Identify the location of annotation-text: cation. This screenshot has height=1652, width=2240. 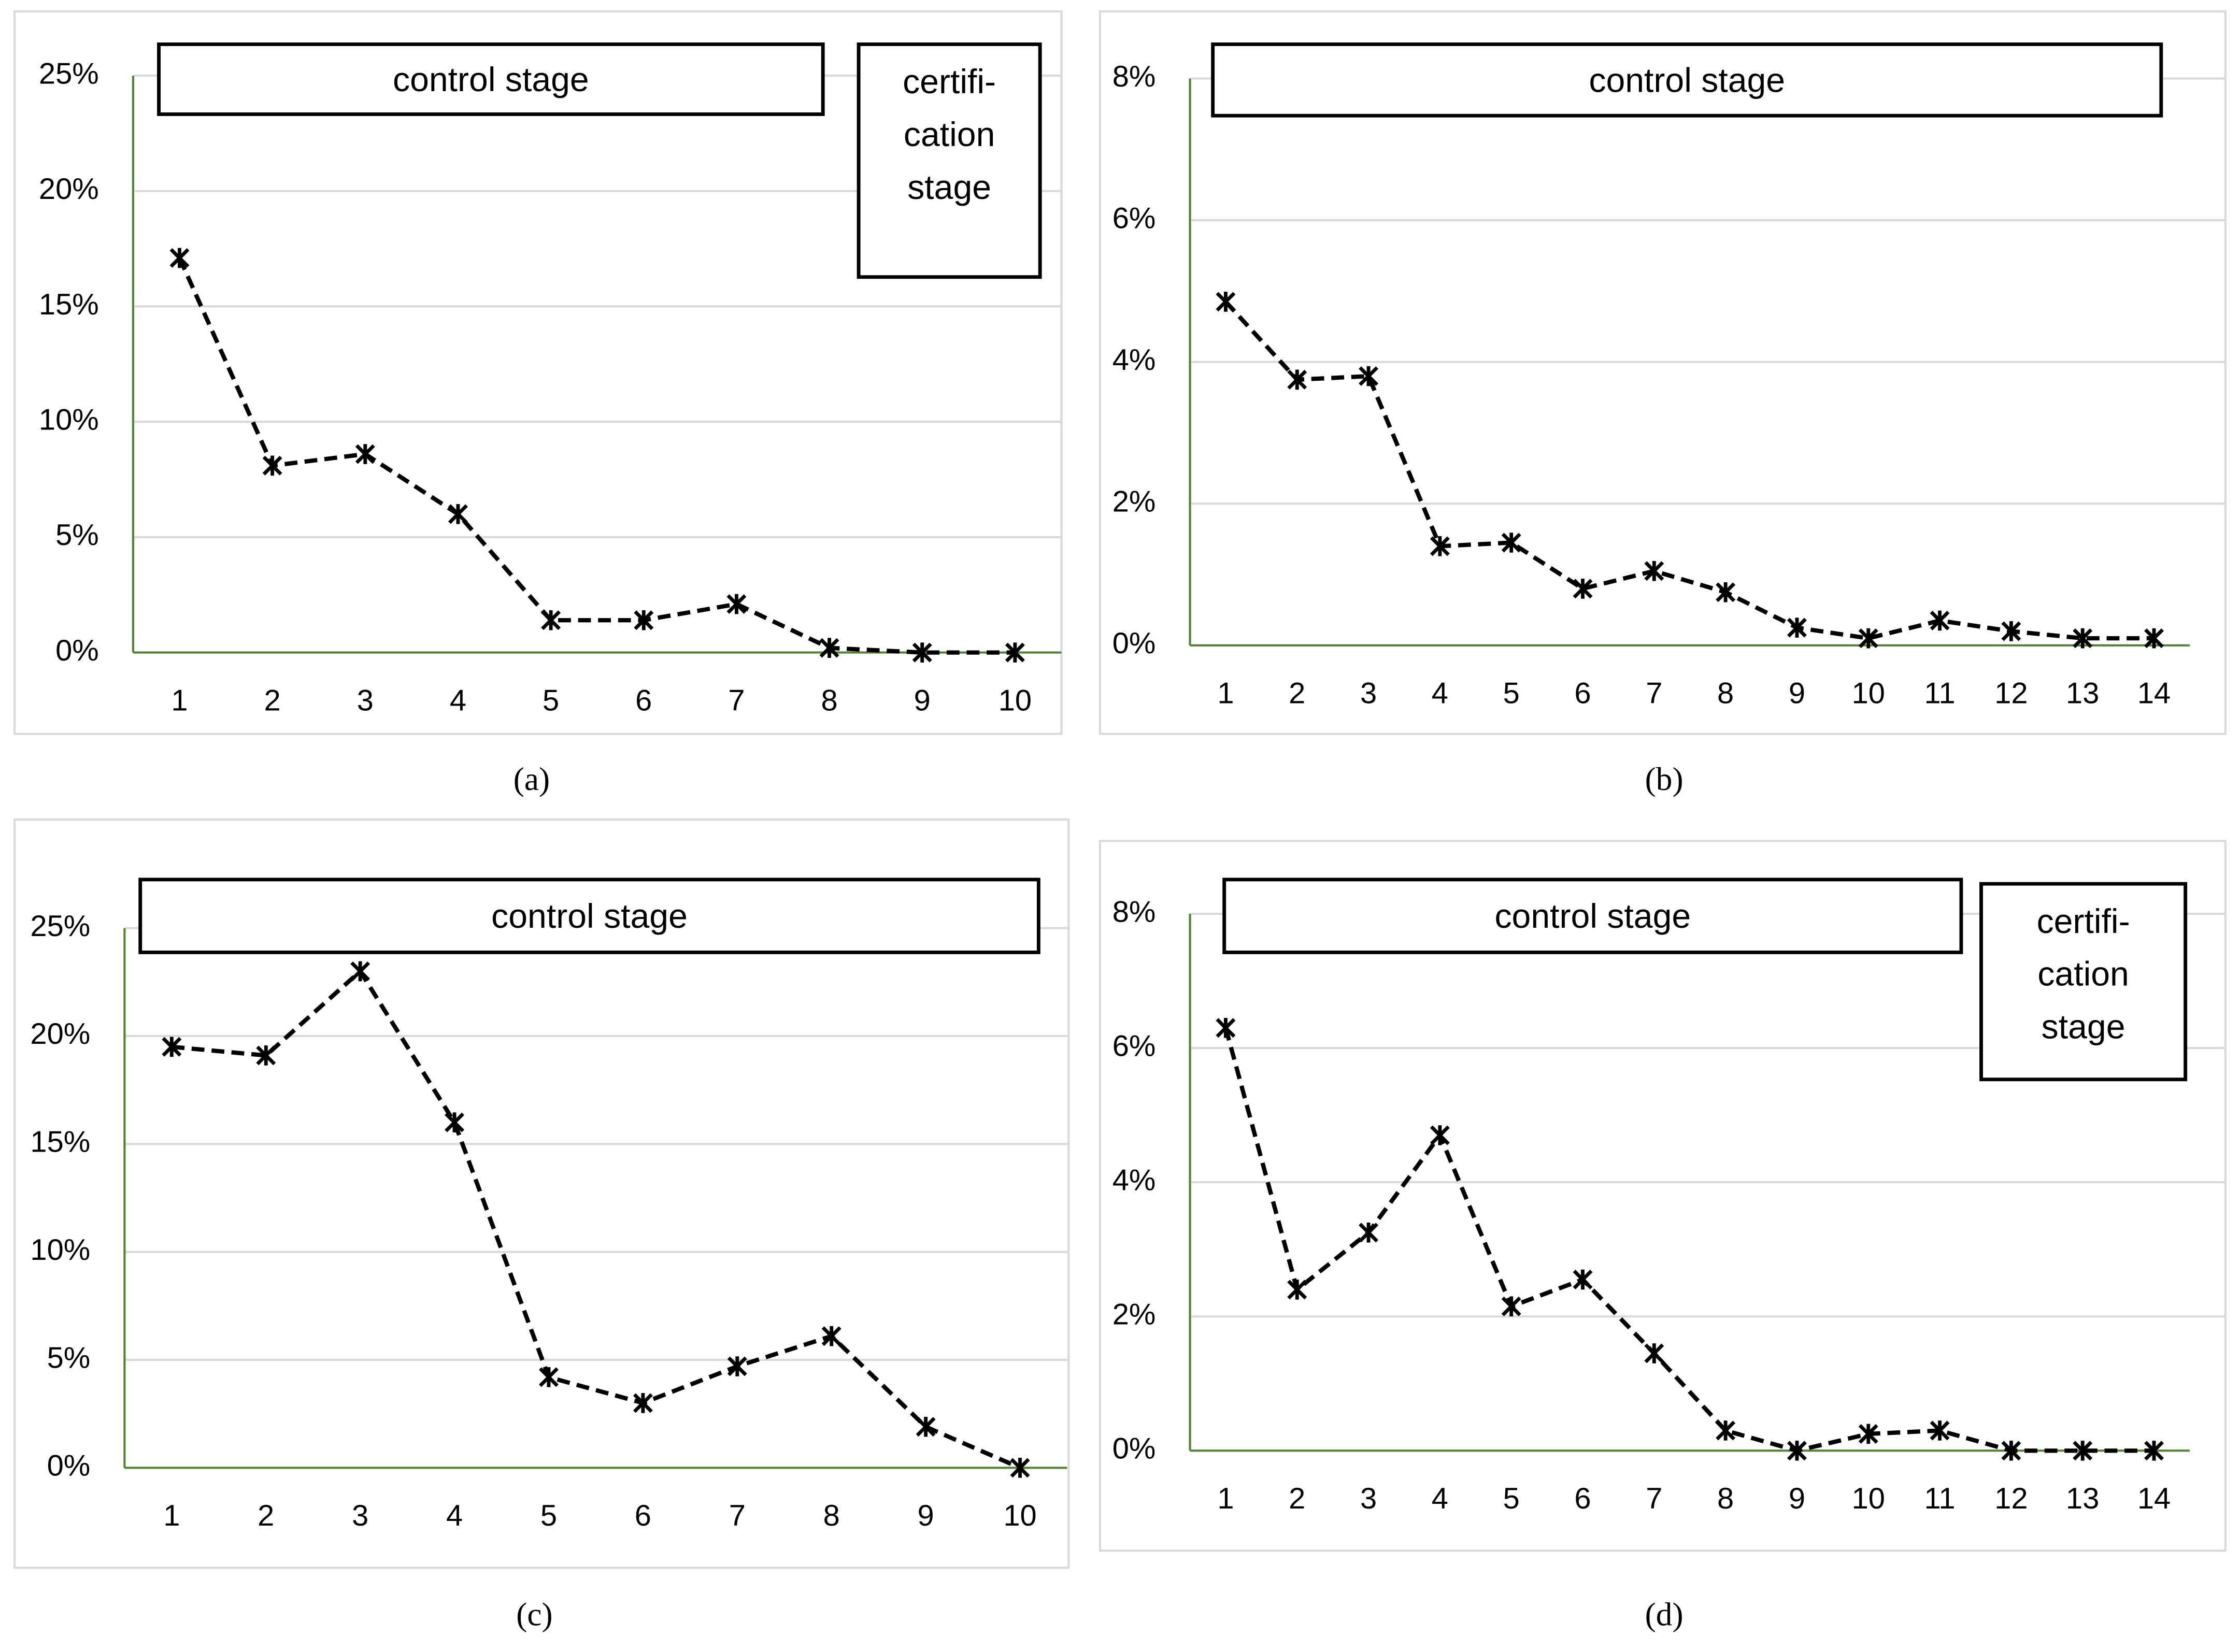
(2083, 975).